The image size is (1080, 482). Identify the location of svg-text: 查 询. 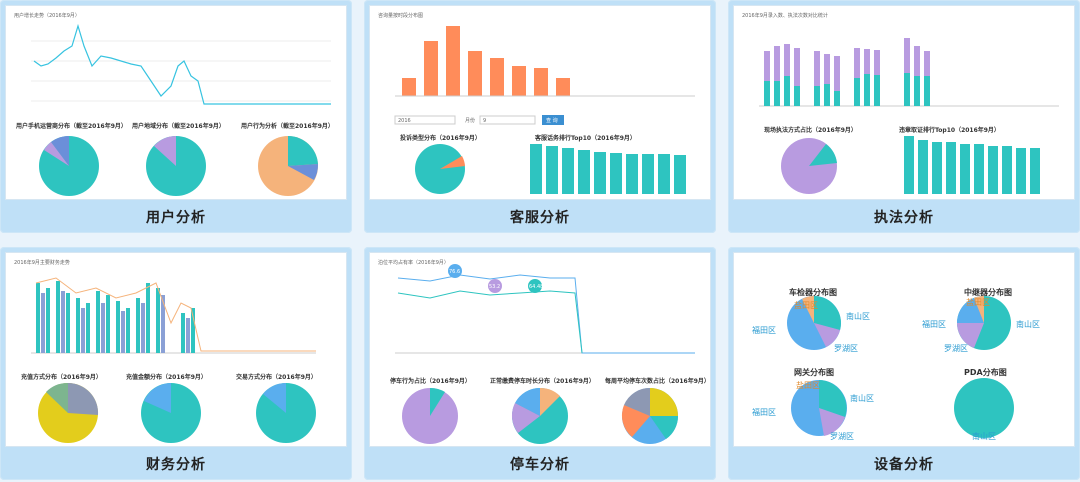
(552, 120).